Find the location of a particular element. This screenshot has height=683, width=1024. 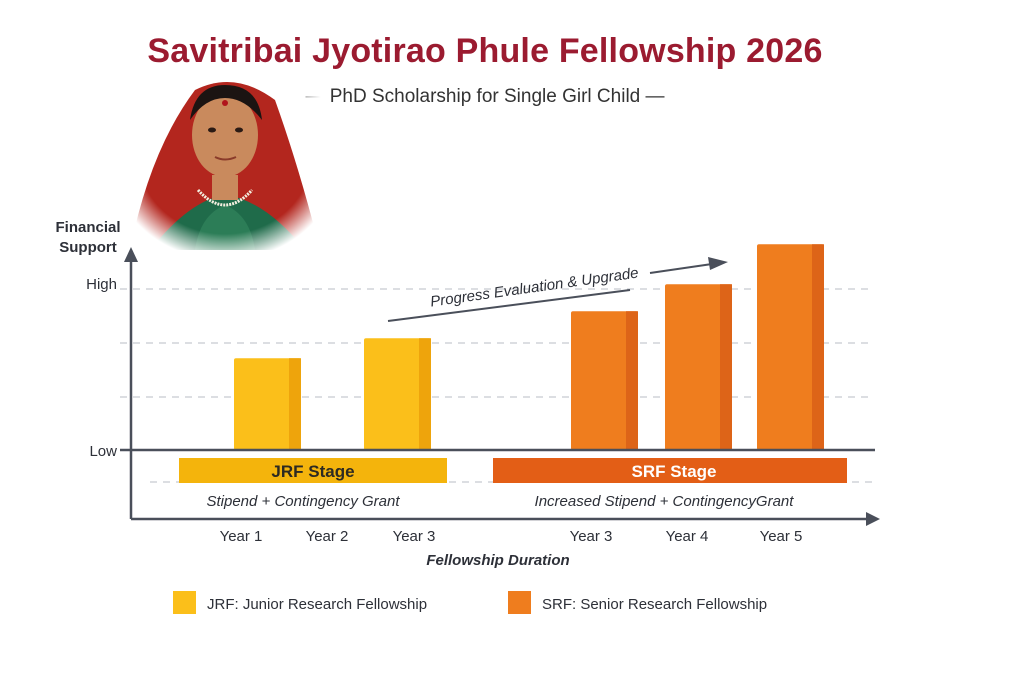

progress-annotation: Progress Evaluation & Upgrade is located at coordinates (534, 288).